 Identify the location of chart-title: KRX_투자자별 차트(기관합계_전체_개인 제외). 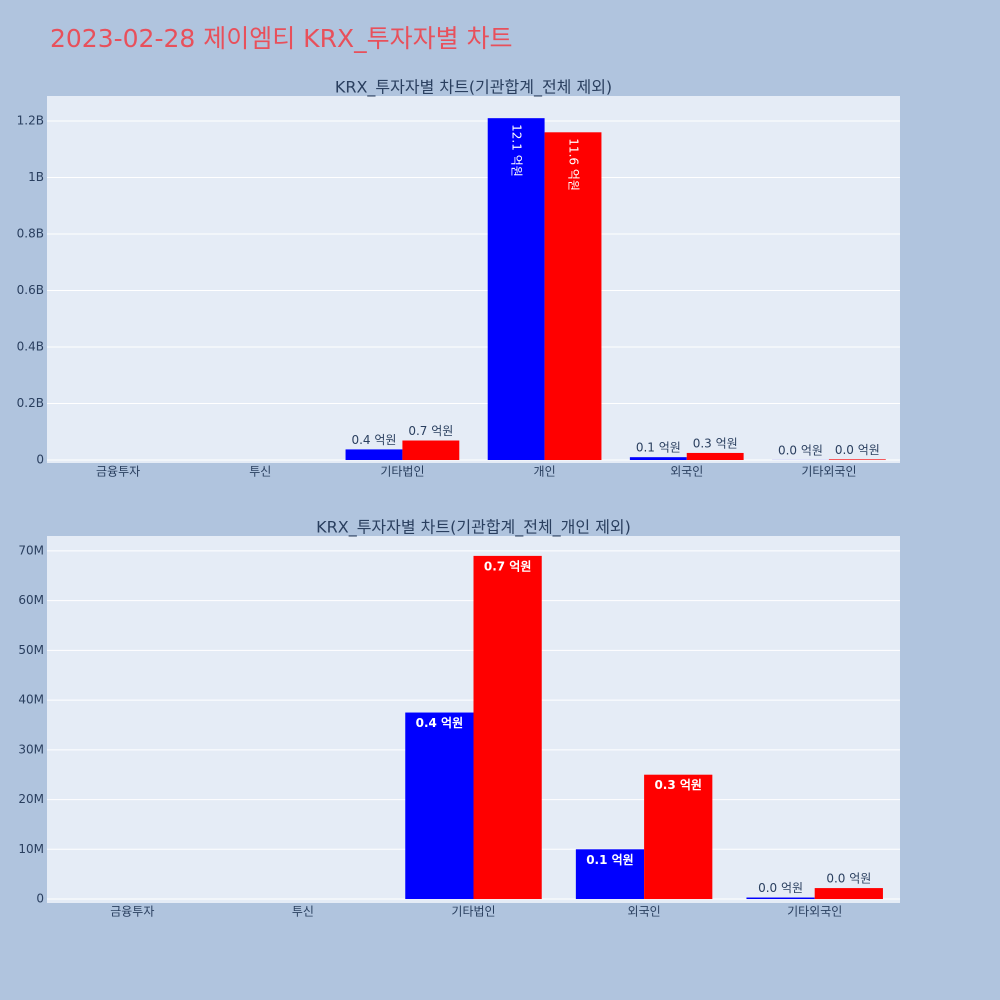
(473, 528).